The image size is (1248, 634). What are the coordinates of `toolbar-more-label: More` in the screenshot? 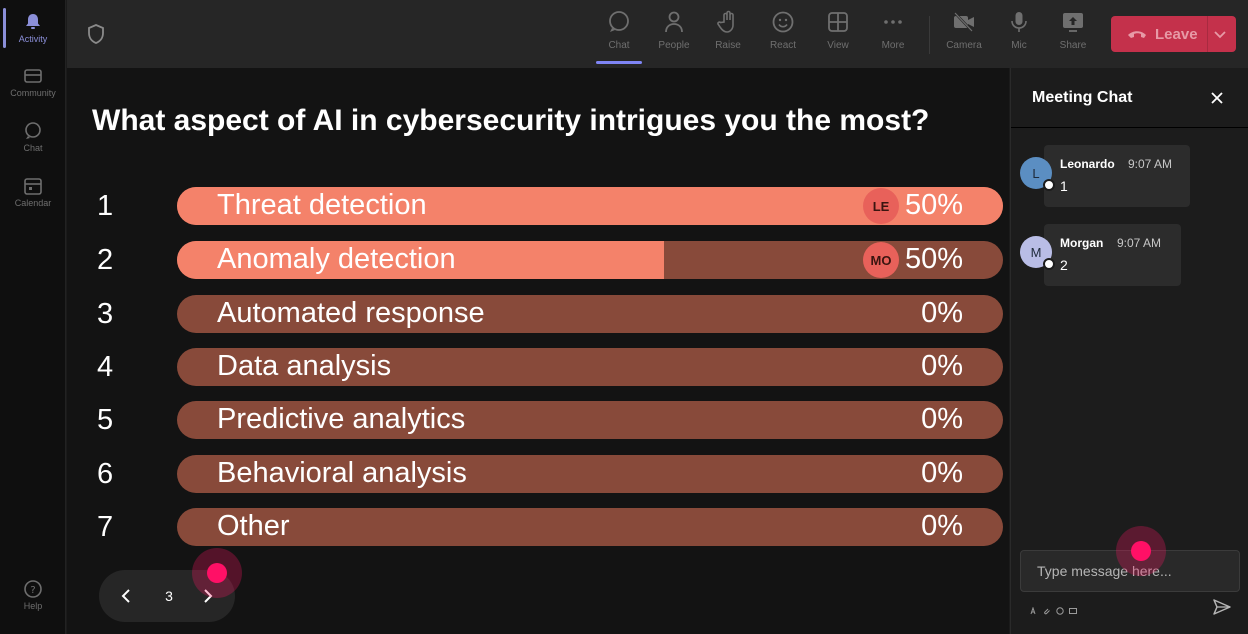 It's located at (893, 45).